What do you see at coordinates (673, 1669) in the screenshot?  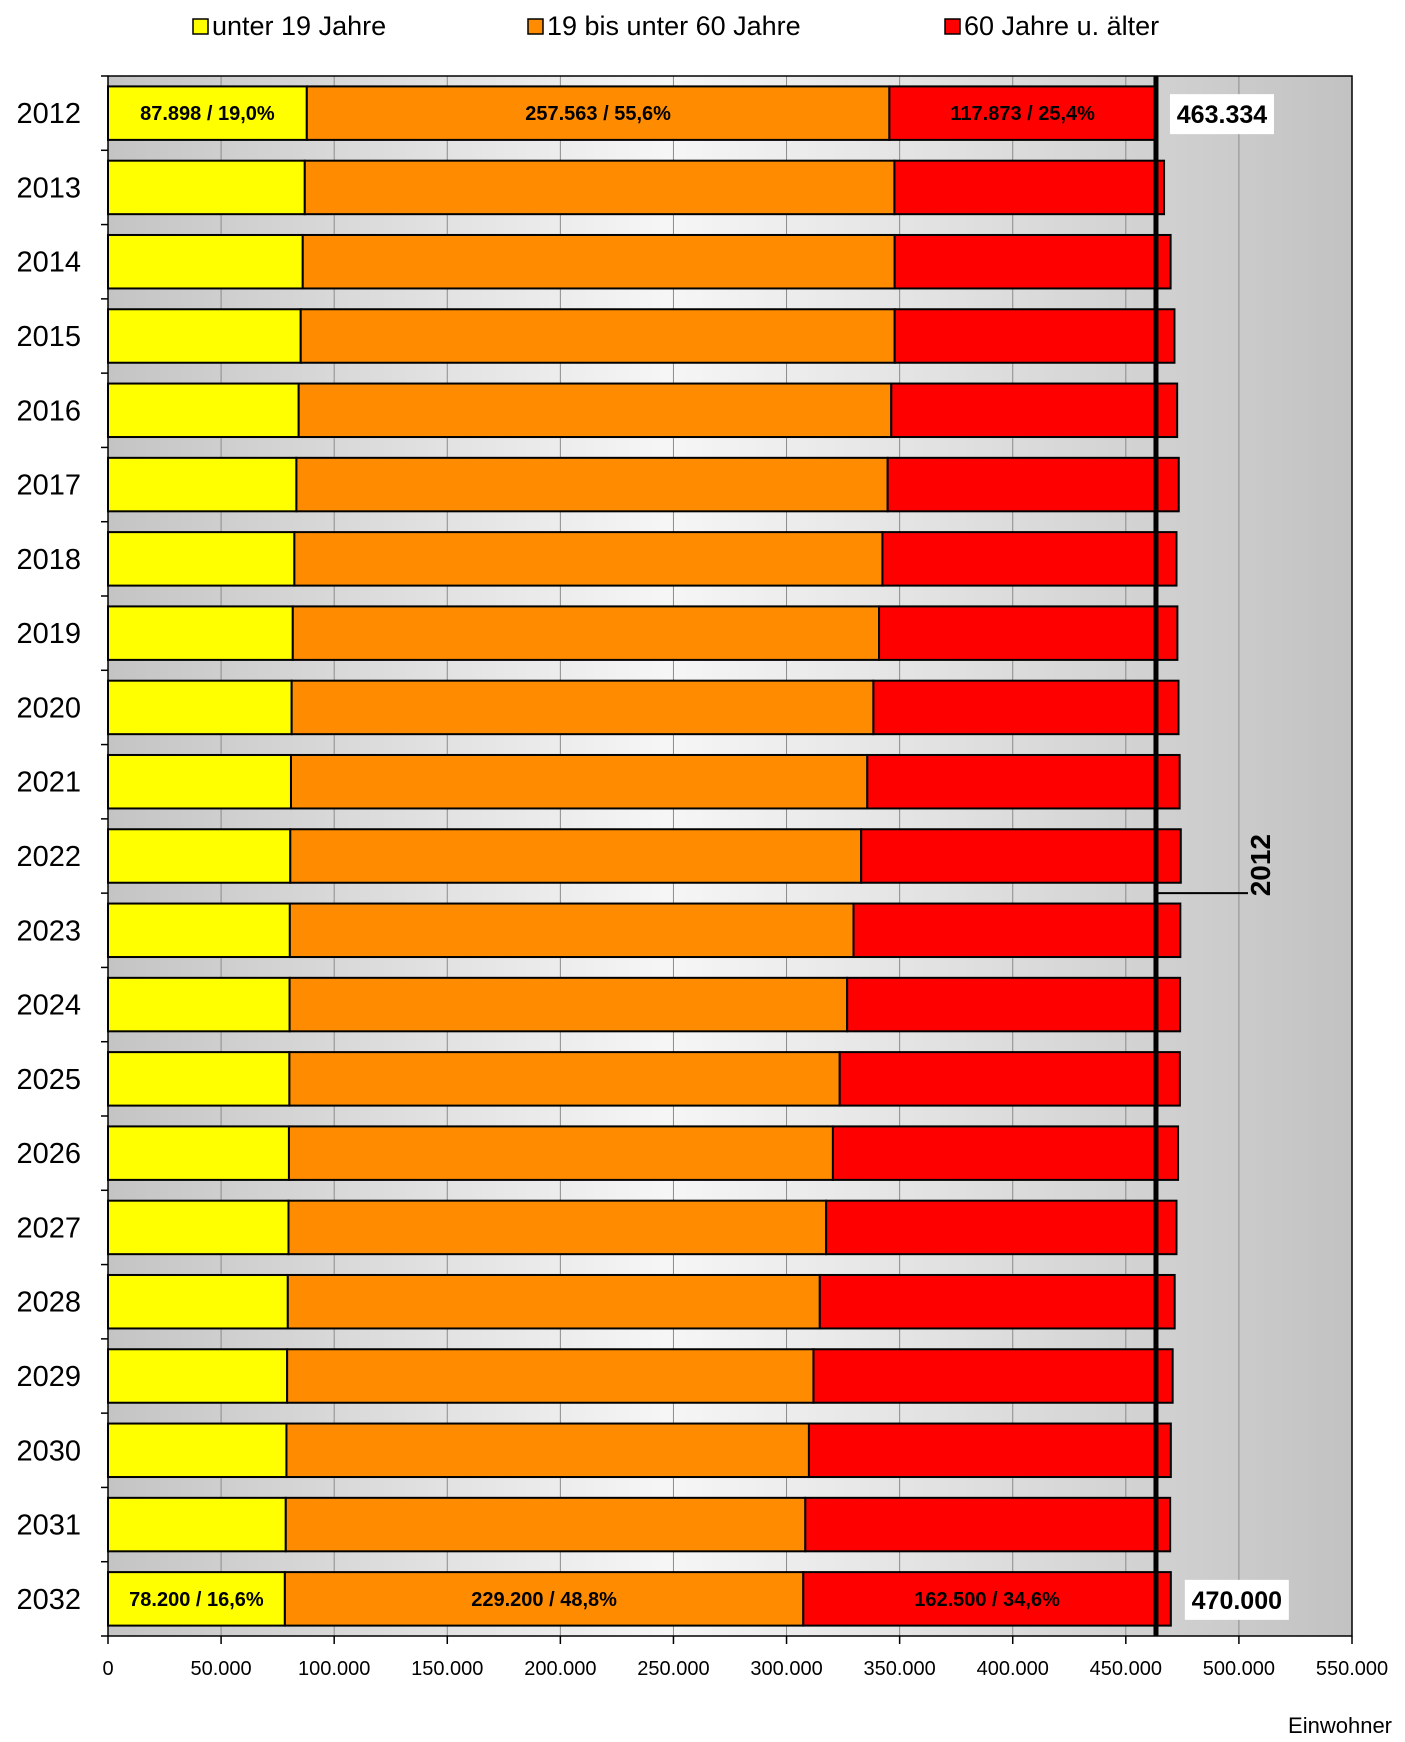 I see `x-tick-label: 250.000` at bounding box center [673, 1669].